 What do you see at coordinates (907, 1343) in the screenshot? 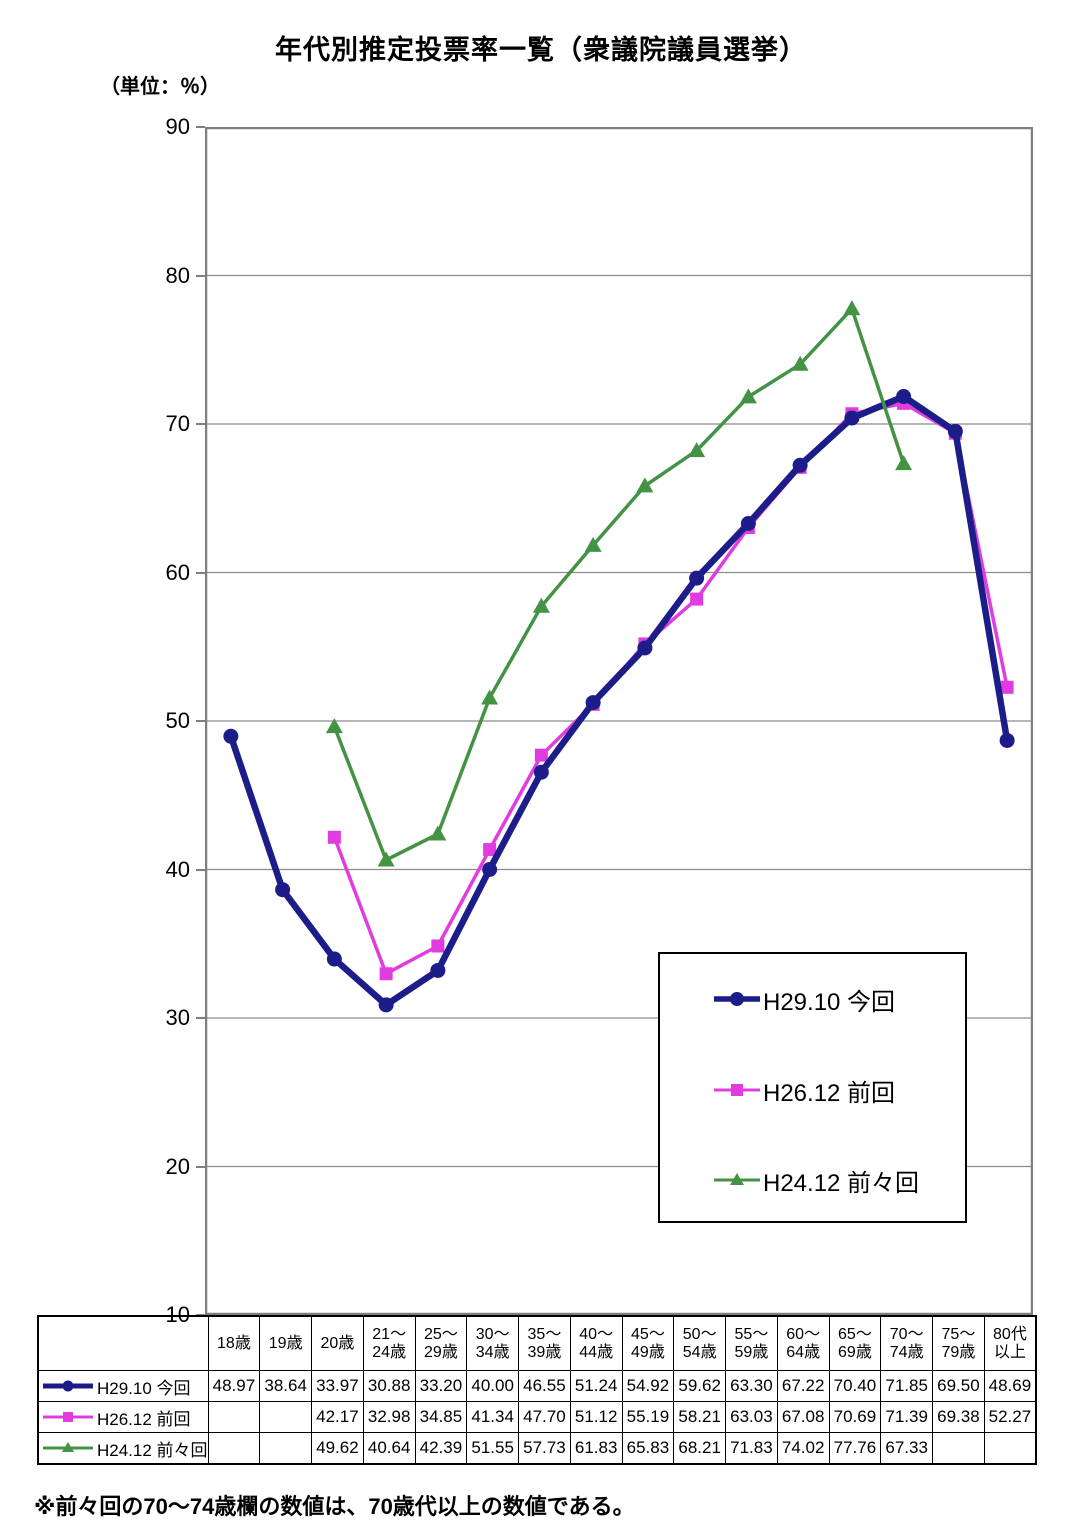
I see `age-column-header: 70～ 74歳` at bounding box center [907, 1343].